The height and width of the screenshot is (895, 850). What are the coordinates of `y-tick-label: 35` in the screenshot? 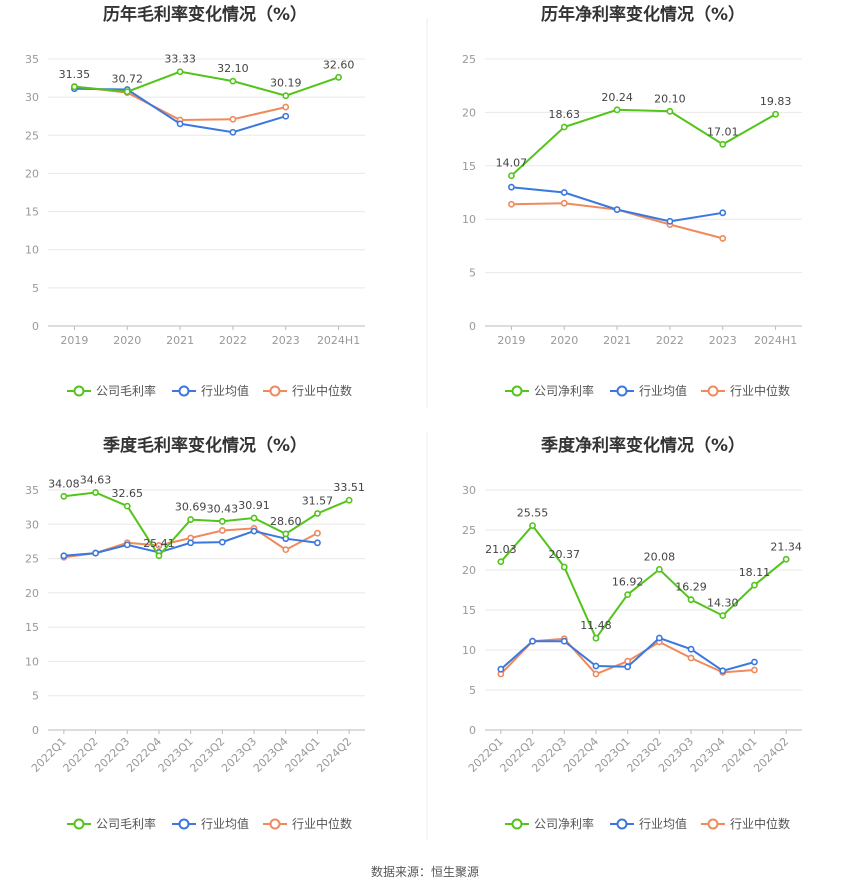 It's located at (32, 59).